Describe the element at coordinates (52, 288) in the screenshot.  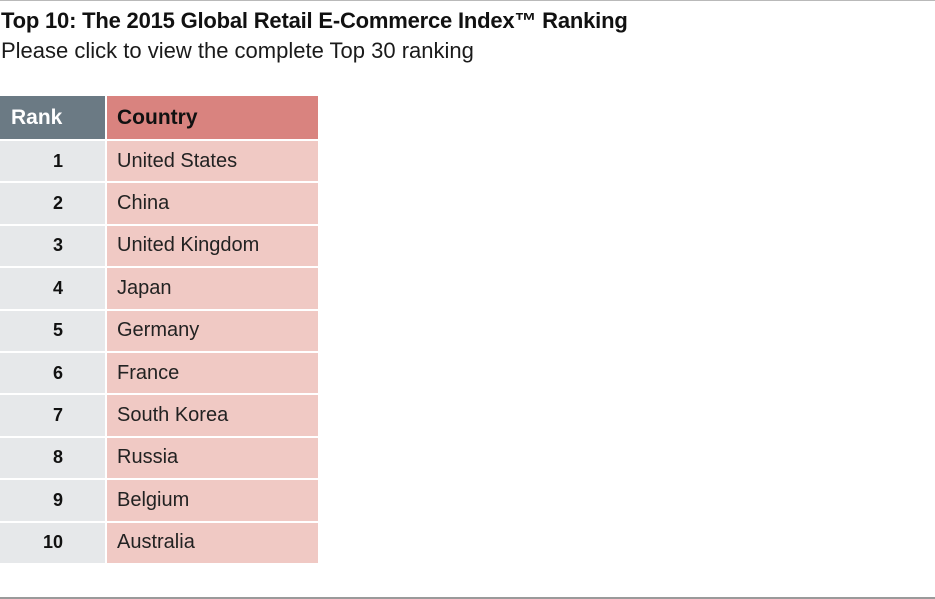
I see `rank-cell: 4` at that location.